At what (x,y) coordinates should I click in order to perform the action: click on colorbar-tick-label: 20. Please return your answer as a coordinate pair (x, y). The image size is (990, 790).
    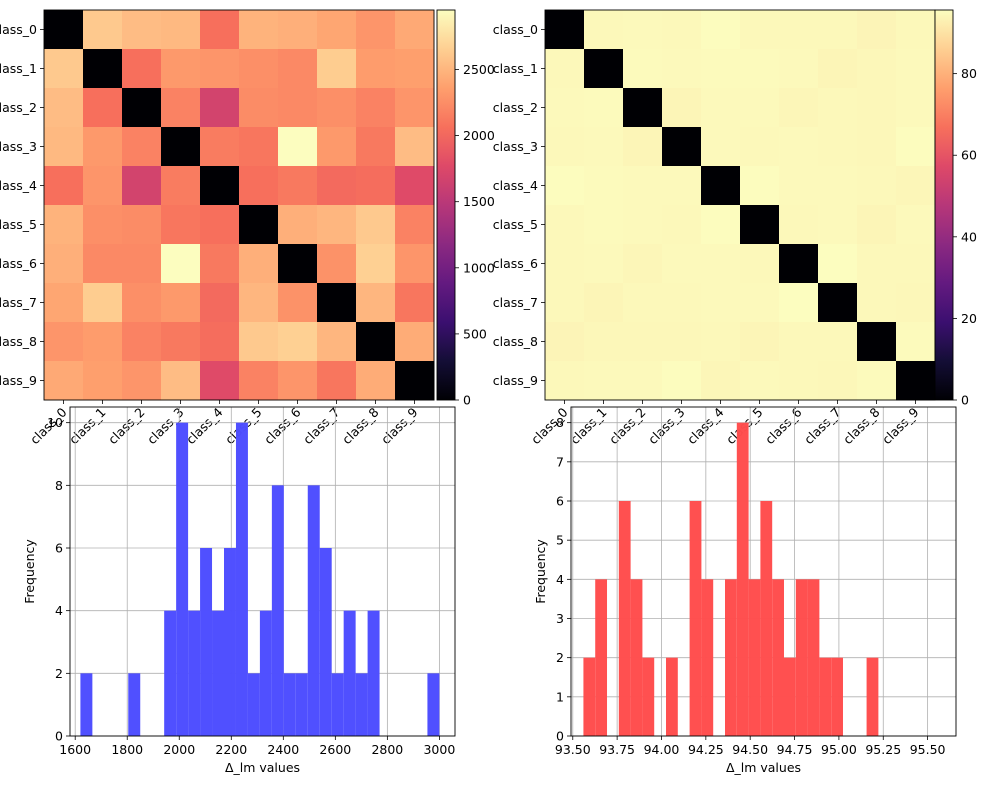
    Looking at the image, I should click on (969, 318).